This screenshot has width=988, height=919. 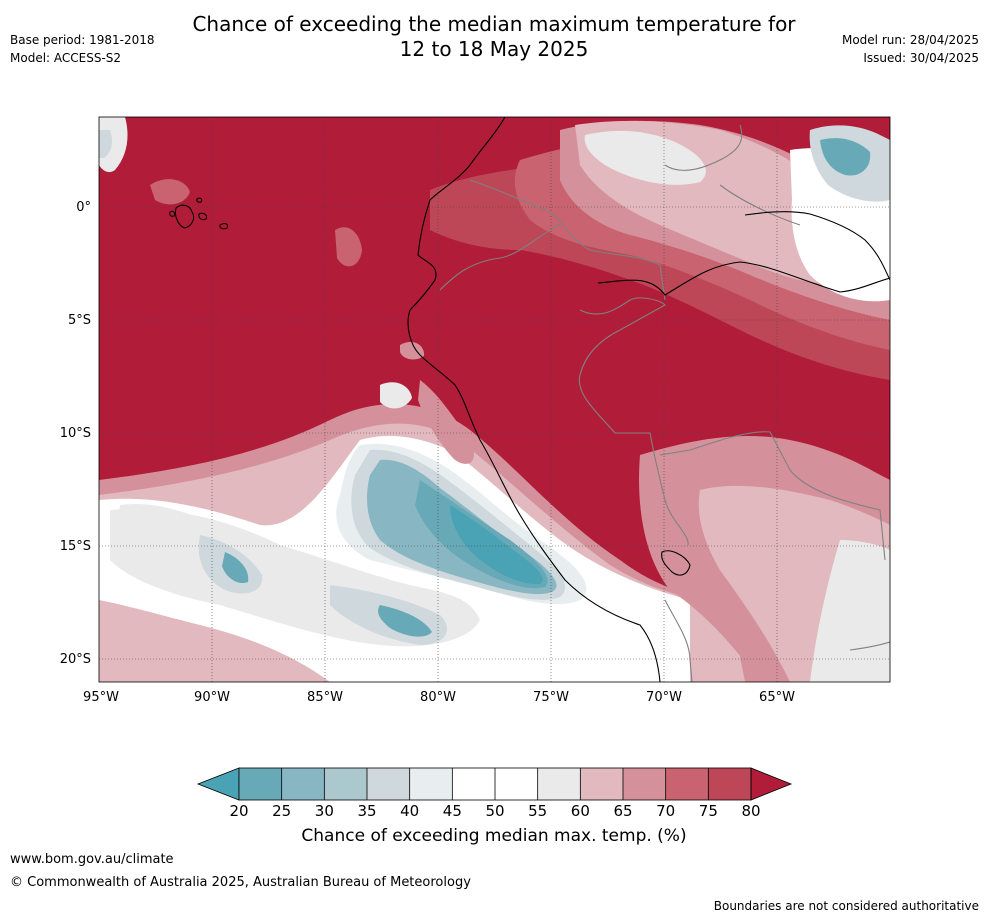 I want to click on border-peru-bolivia, so click(x=772, y=496).